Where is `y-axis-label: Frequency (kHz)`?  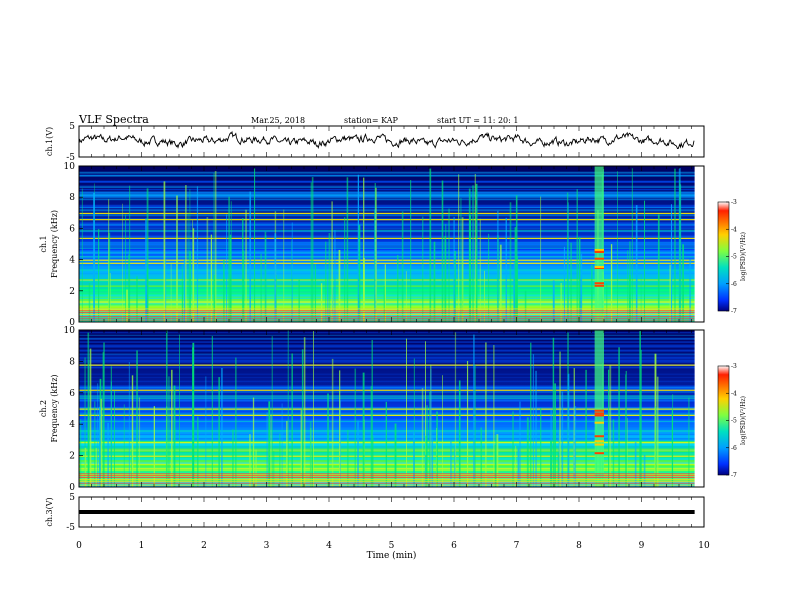 y-axis-label: Frequency (kHz) is located at coordinates (54, 244).